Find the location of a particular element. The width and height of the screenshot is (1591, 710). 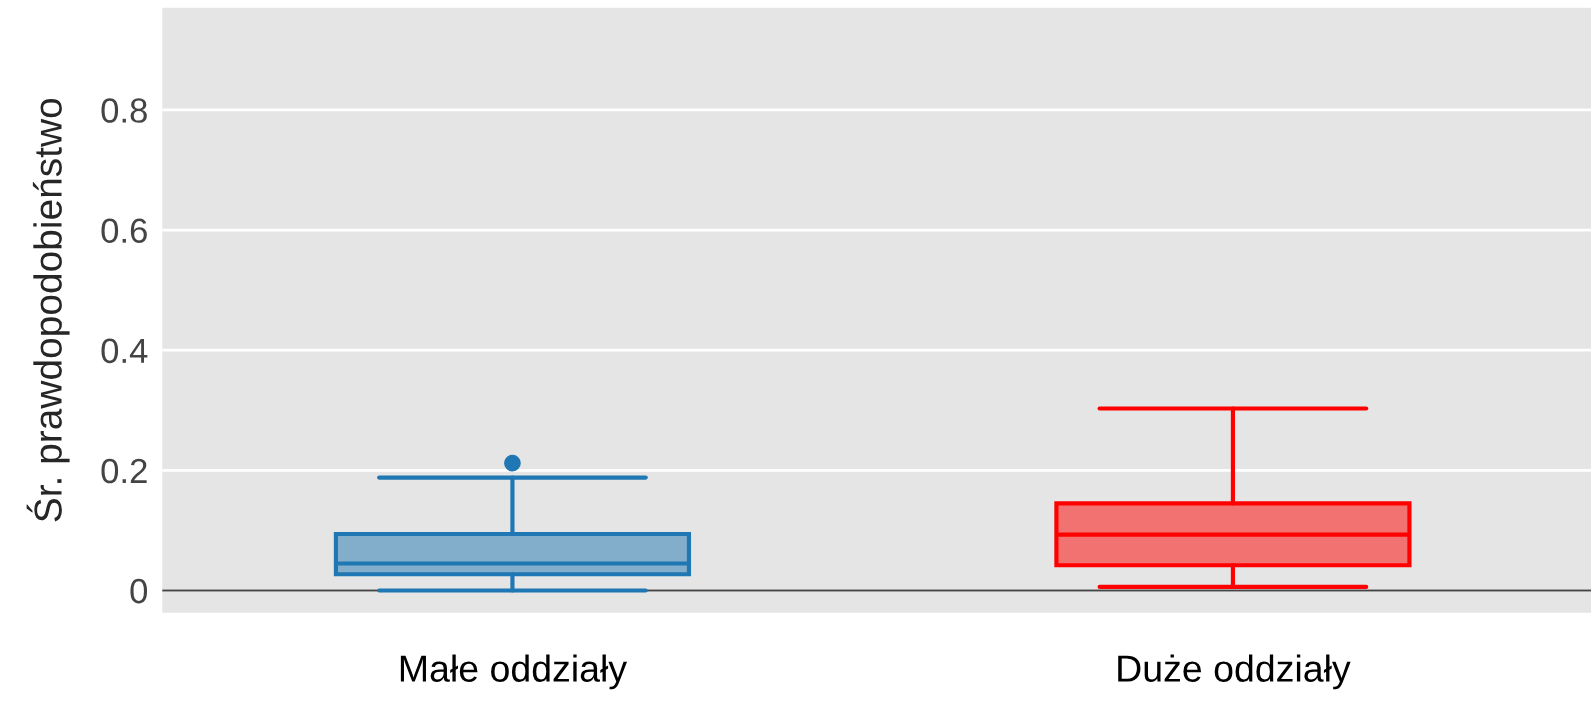

y-axis-title: Śr. prawdopodobieństwo is located at coordinates (48, 310).